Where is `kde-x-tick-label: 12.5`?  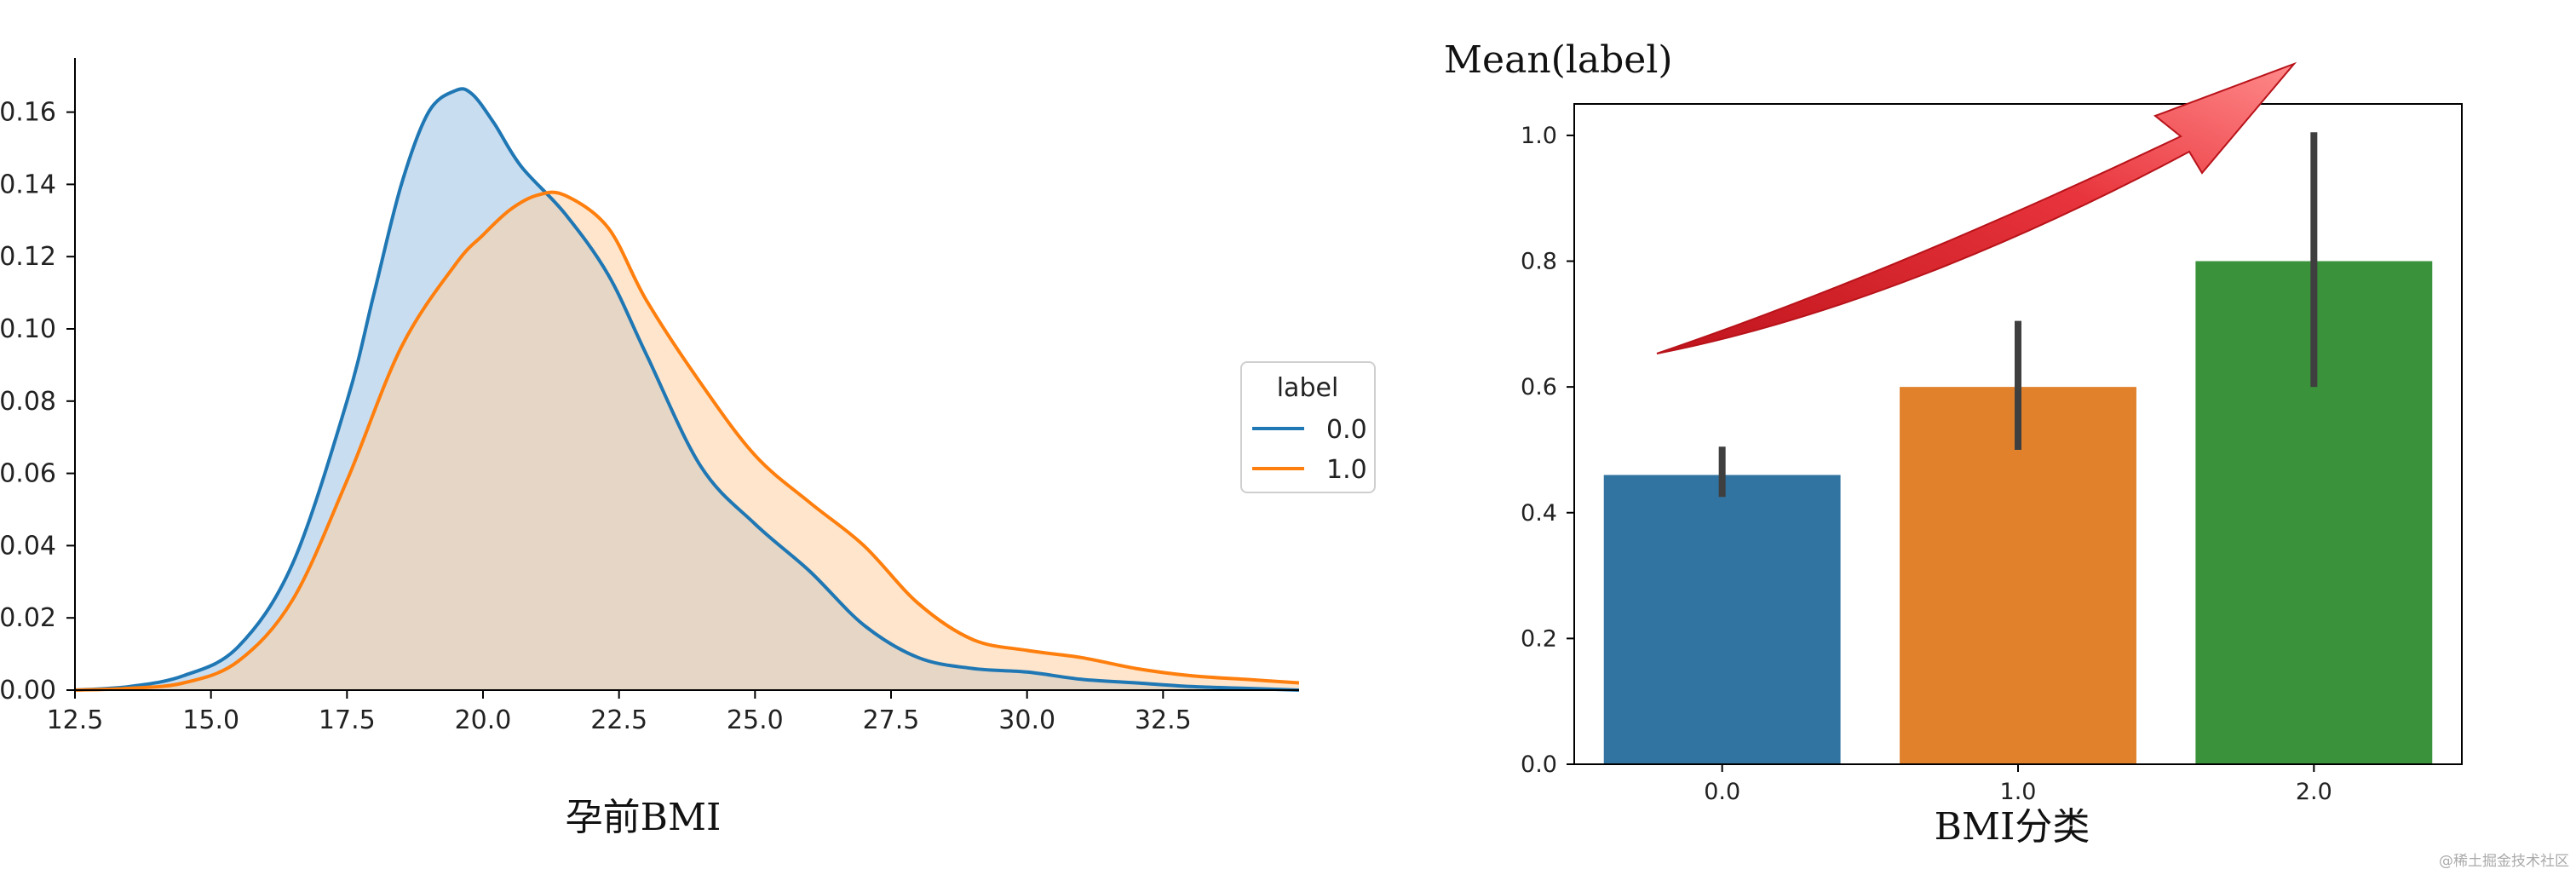
kde-x-tick-label: 12.5 is located at coordinates (75, 720).